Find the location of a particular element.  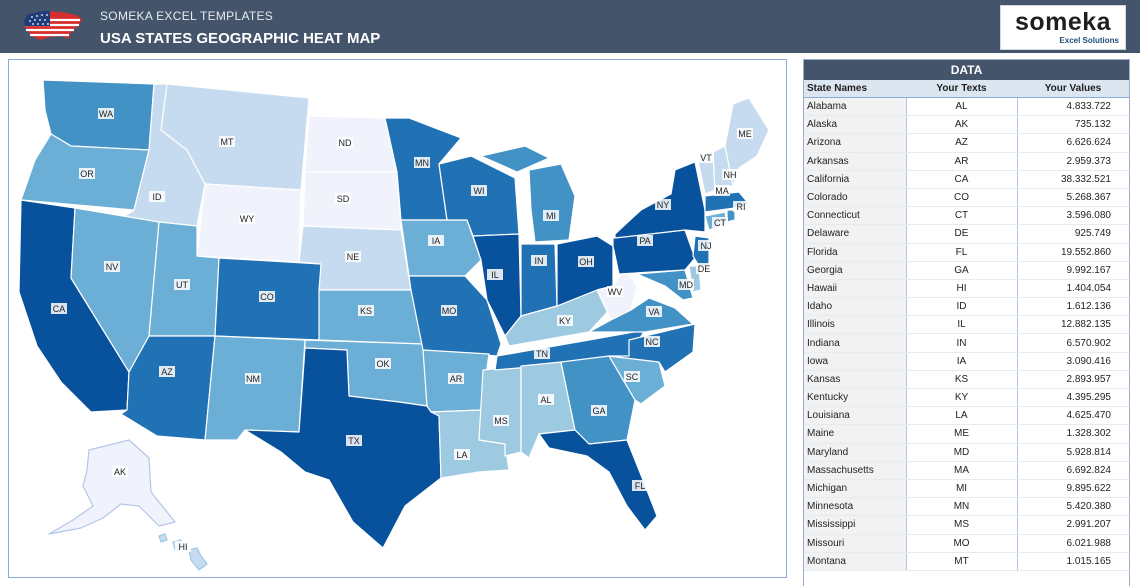

state-name-cell: California is located at coordinates (855, 179).